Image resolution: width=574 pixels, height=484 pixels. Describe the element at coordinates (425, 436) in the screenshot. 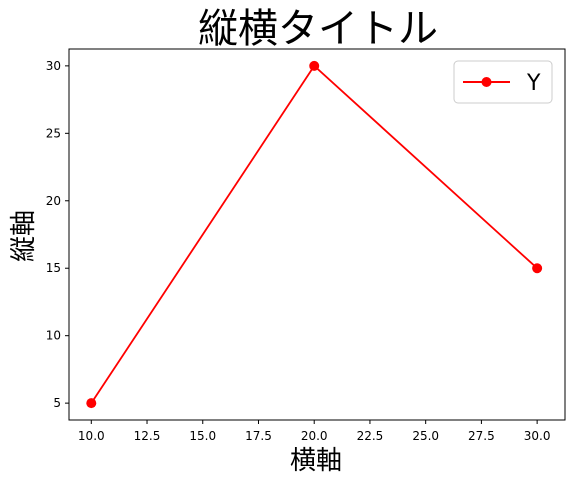

I see `x-tick-label: 25.0` at that location.